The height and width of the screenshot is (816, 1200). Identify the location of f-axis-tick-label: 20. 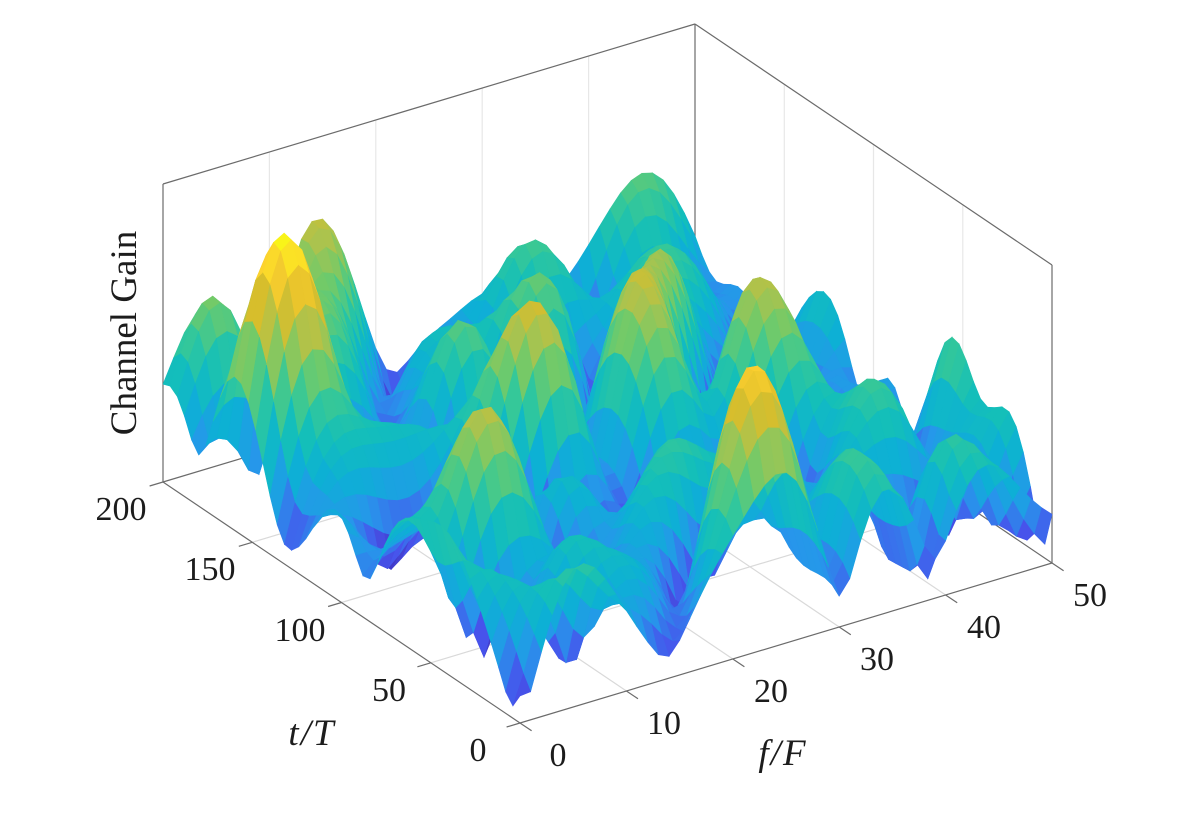
(771, 691).